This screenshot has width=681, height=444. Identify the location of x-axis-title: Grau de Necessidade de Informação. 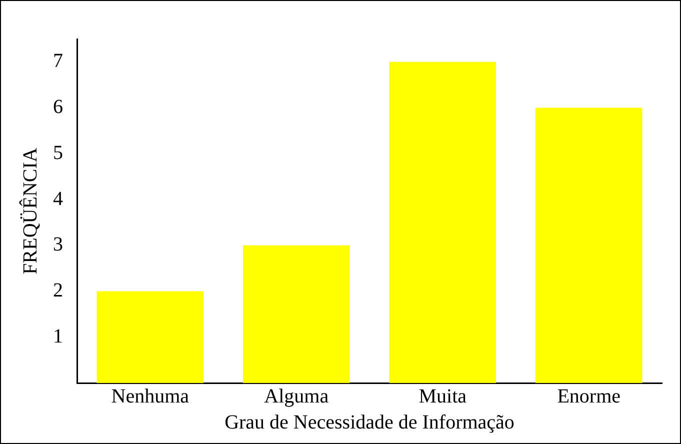
(369, 422).